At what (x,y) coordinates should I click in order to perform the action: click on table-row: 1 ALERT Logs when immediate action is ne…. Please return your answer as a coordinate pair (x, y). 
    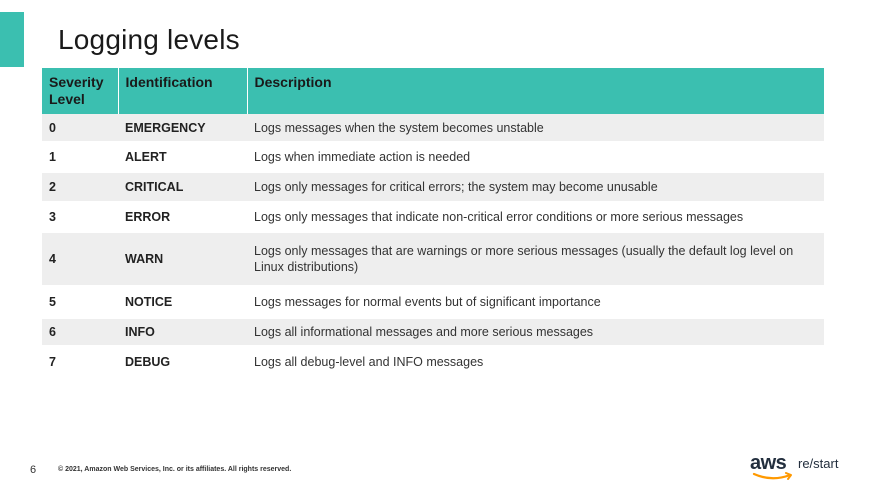
    Looking at the image, I should click on (433, 157).